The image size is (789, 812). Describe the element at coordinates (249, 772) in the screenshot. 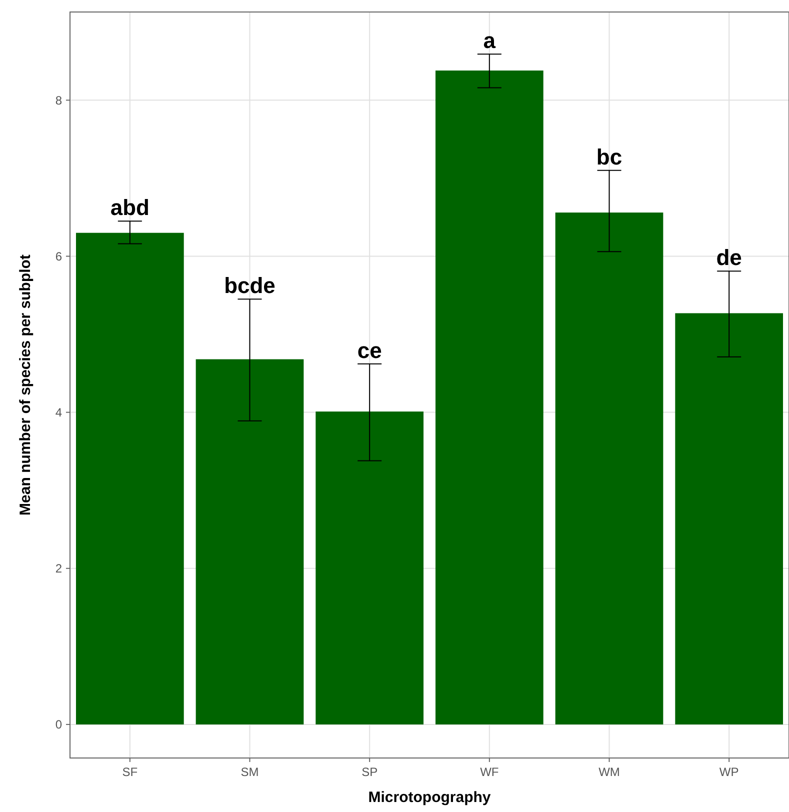

I see `x-tick-label: SM` at that location.